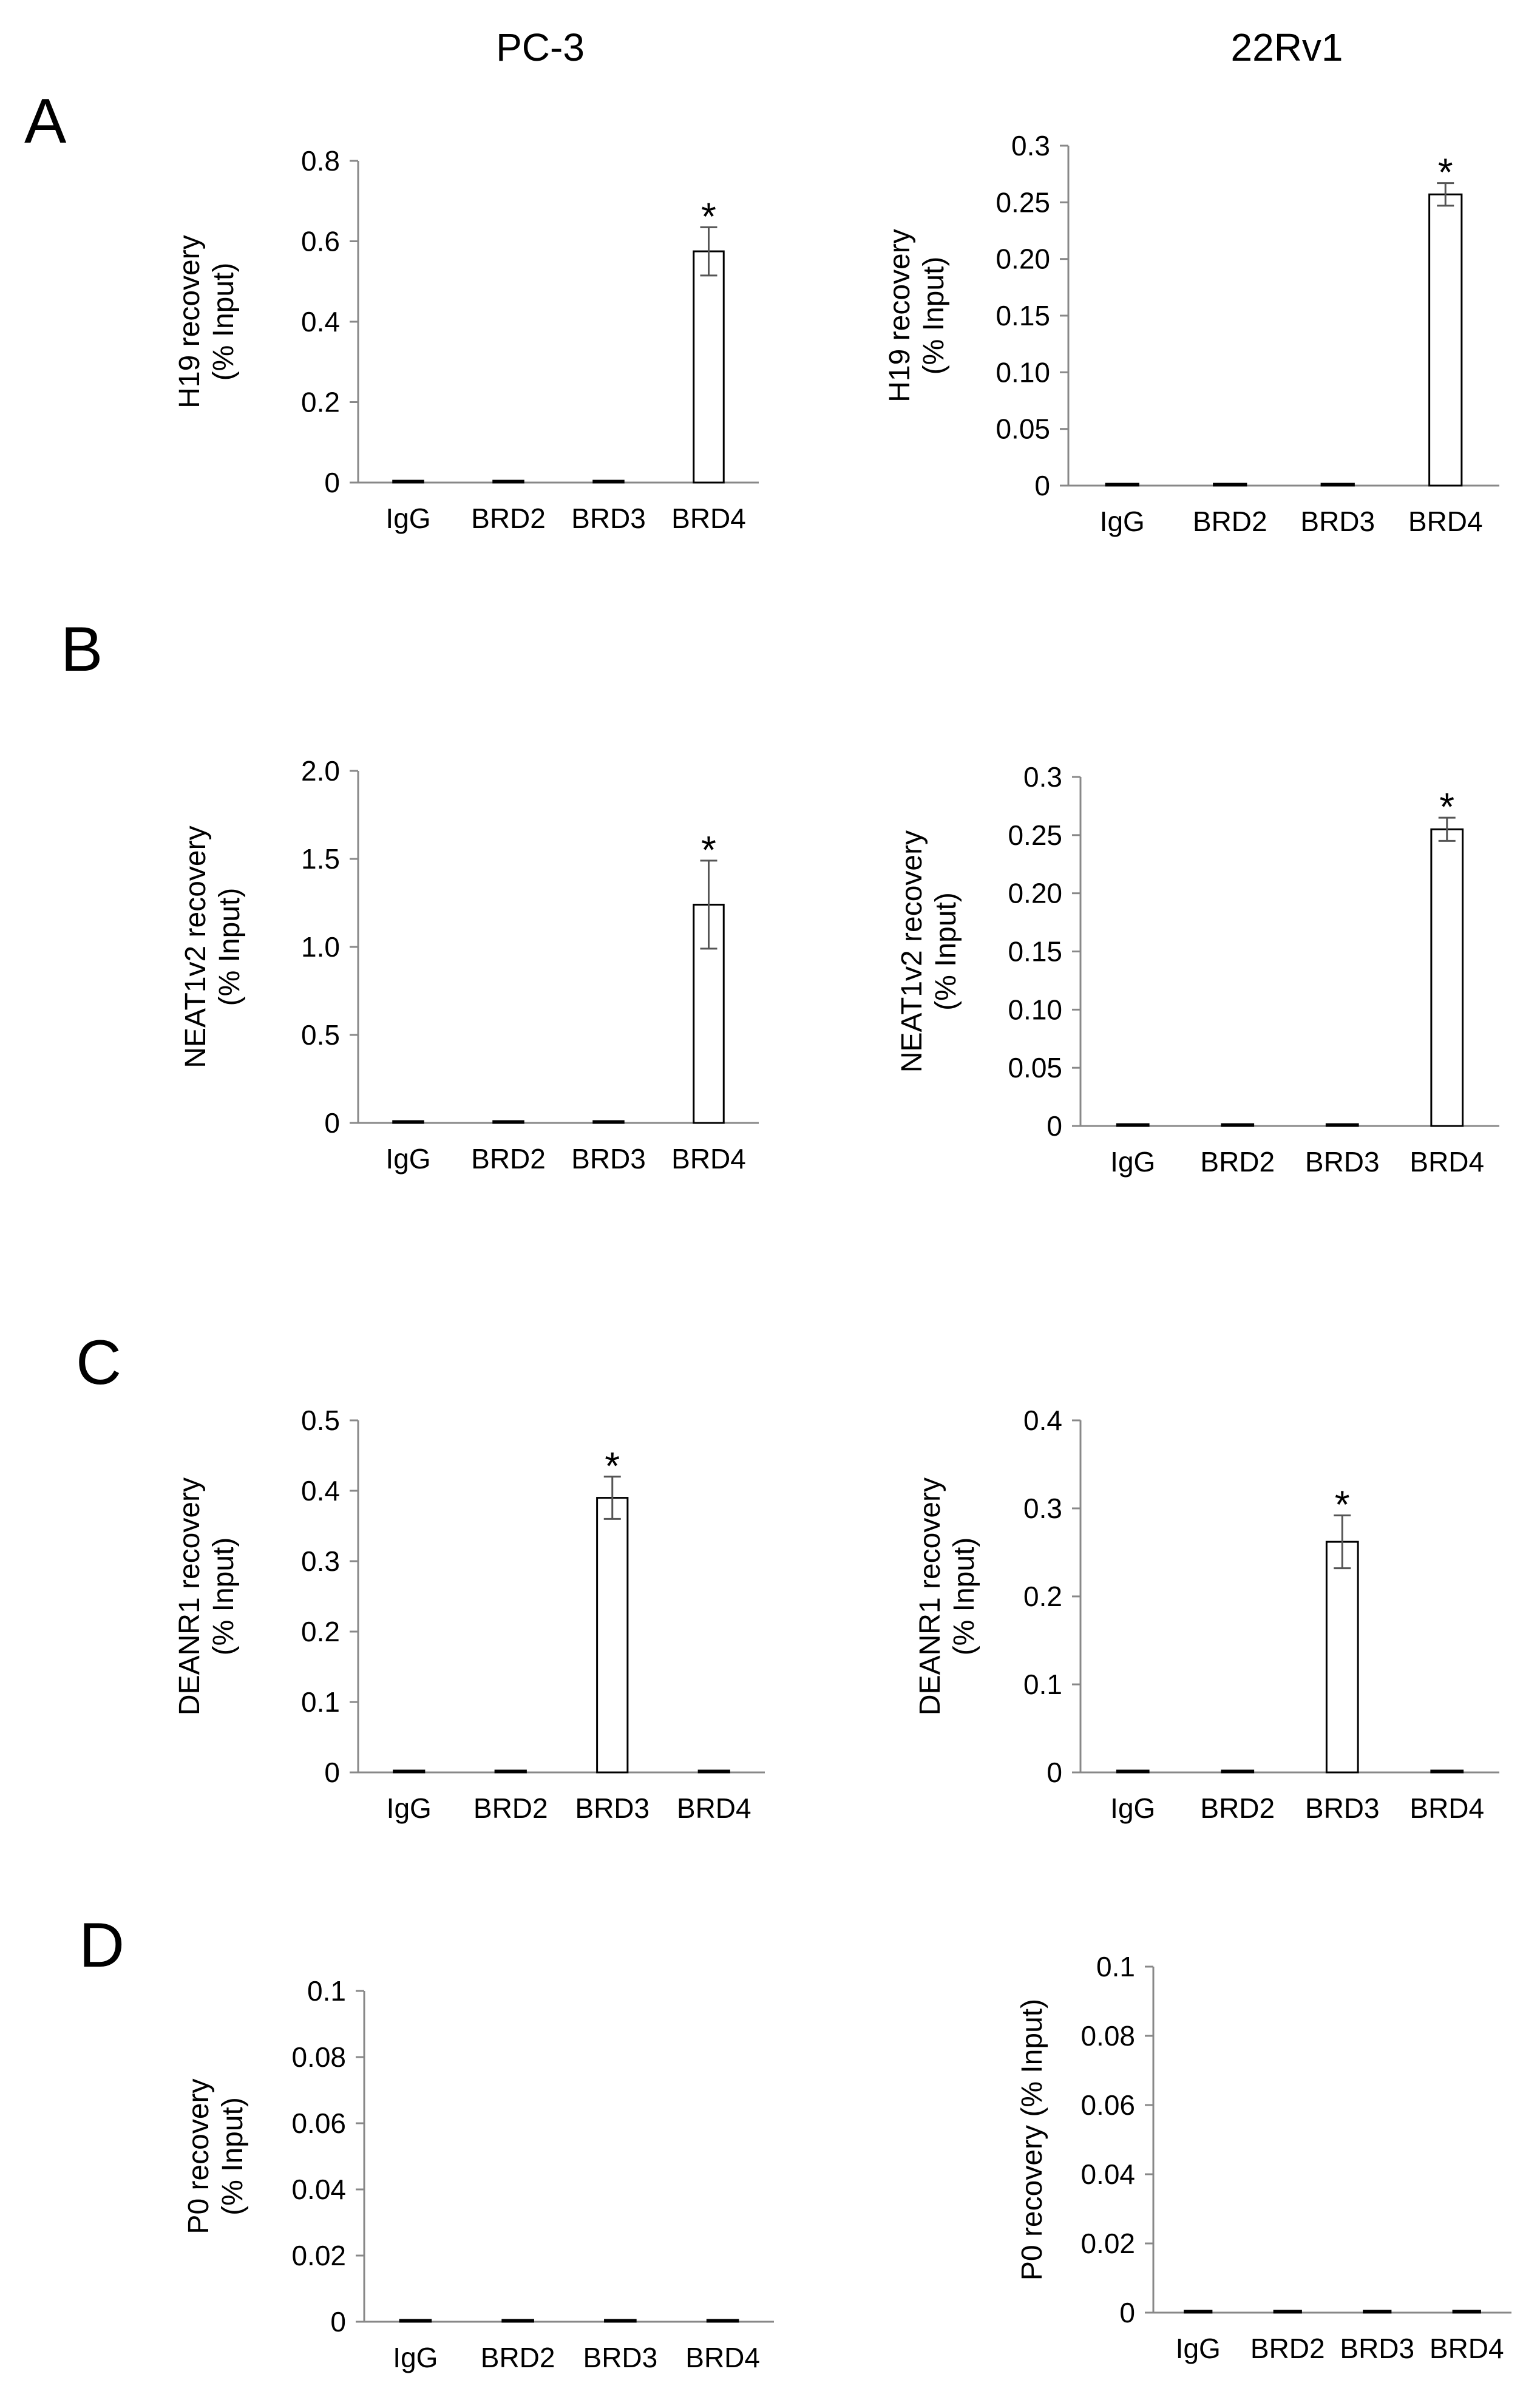 The image size is (1540, 2397). Describe the element at coordinates (196, 947) in the screenshot. I see `y-axis-label: NEAT1v2 recovery` at that location.